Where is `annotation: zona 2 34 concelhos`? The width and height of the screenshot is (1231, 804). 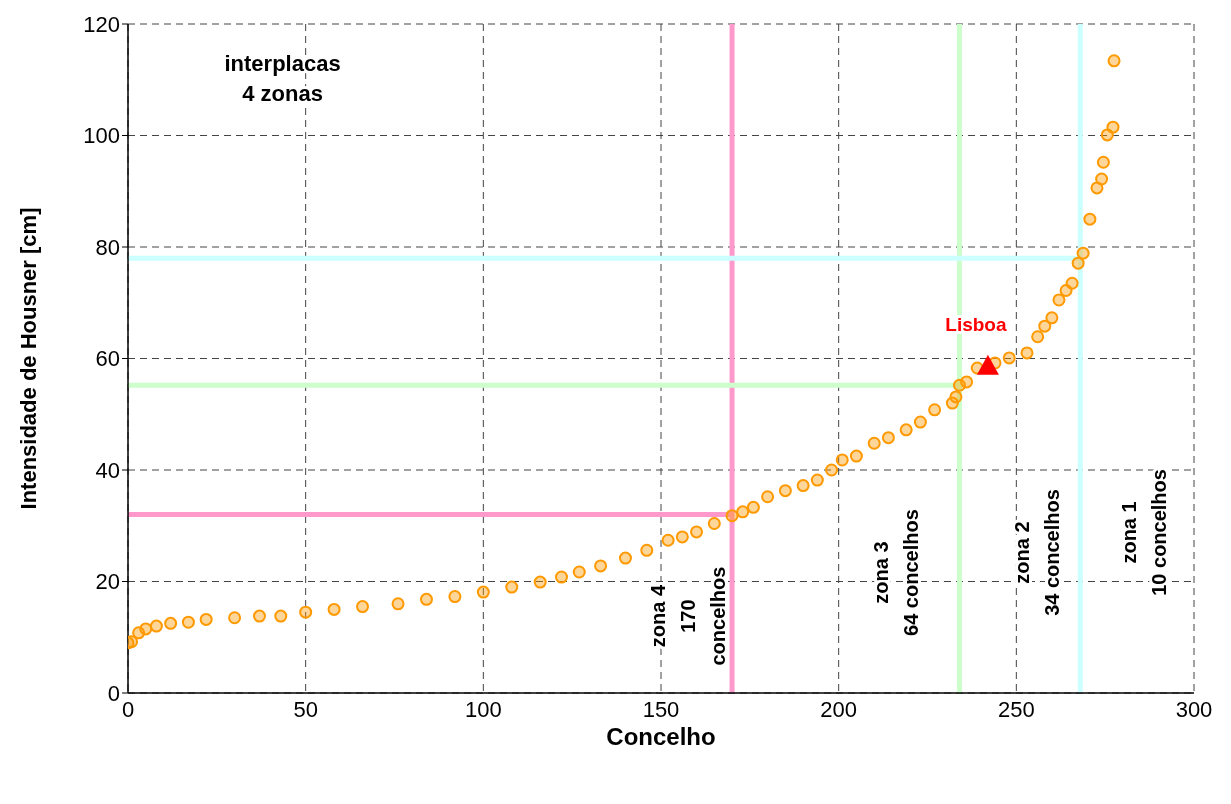
annotation: zona 2 34 concelhos is located at coordinates (1037, 552).